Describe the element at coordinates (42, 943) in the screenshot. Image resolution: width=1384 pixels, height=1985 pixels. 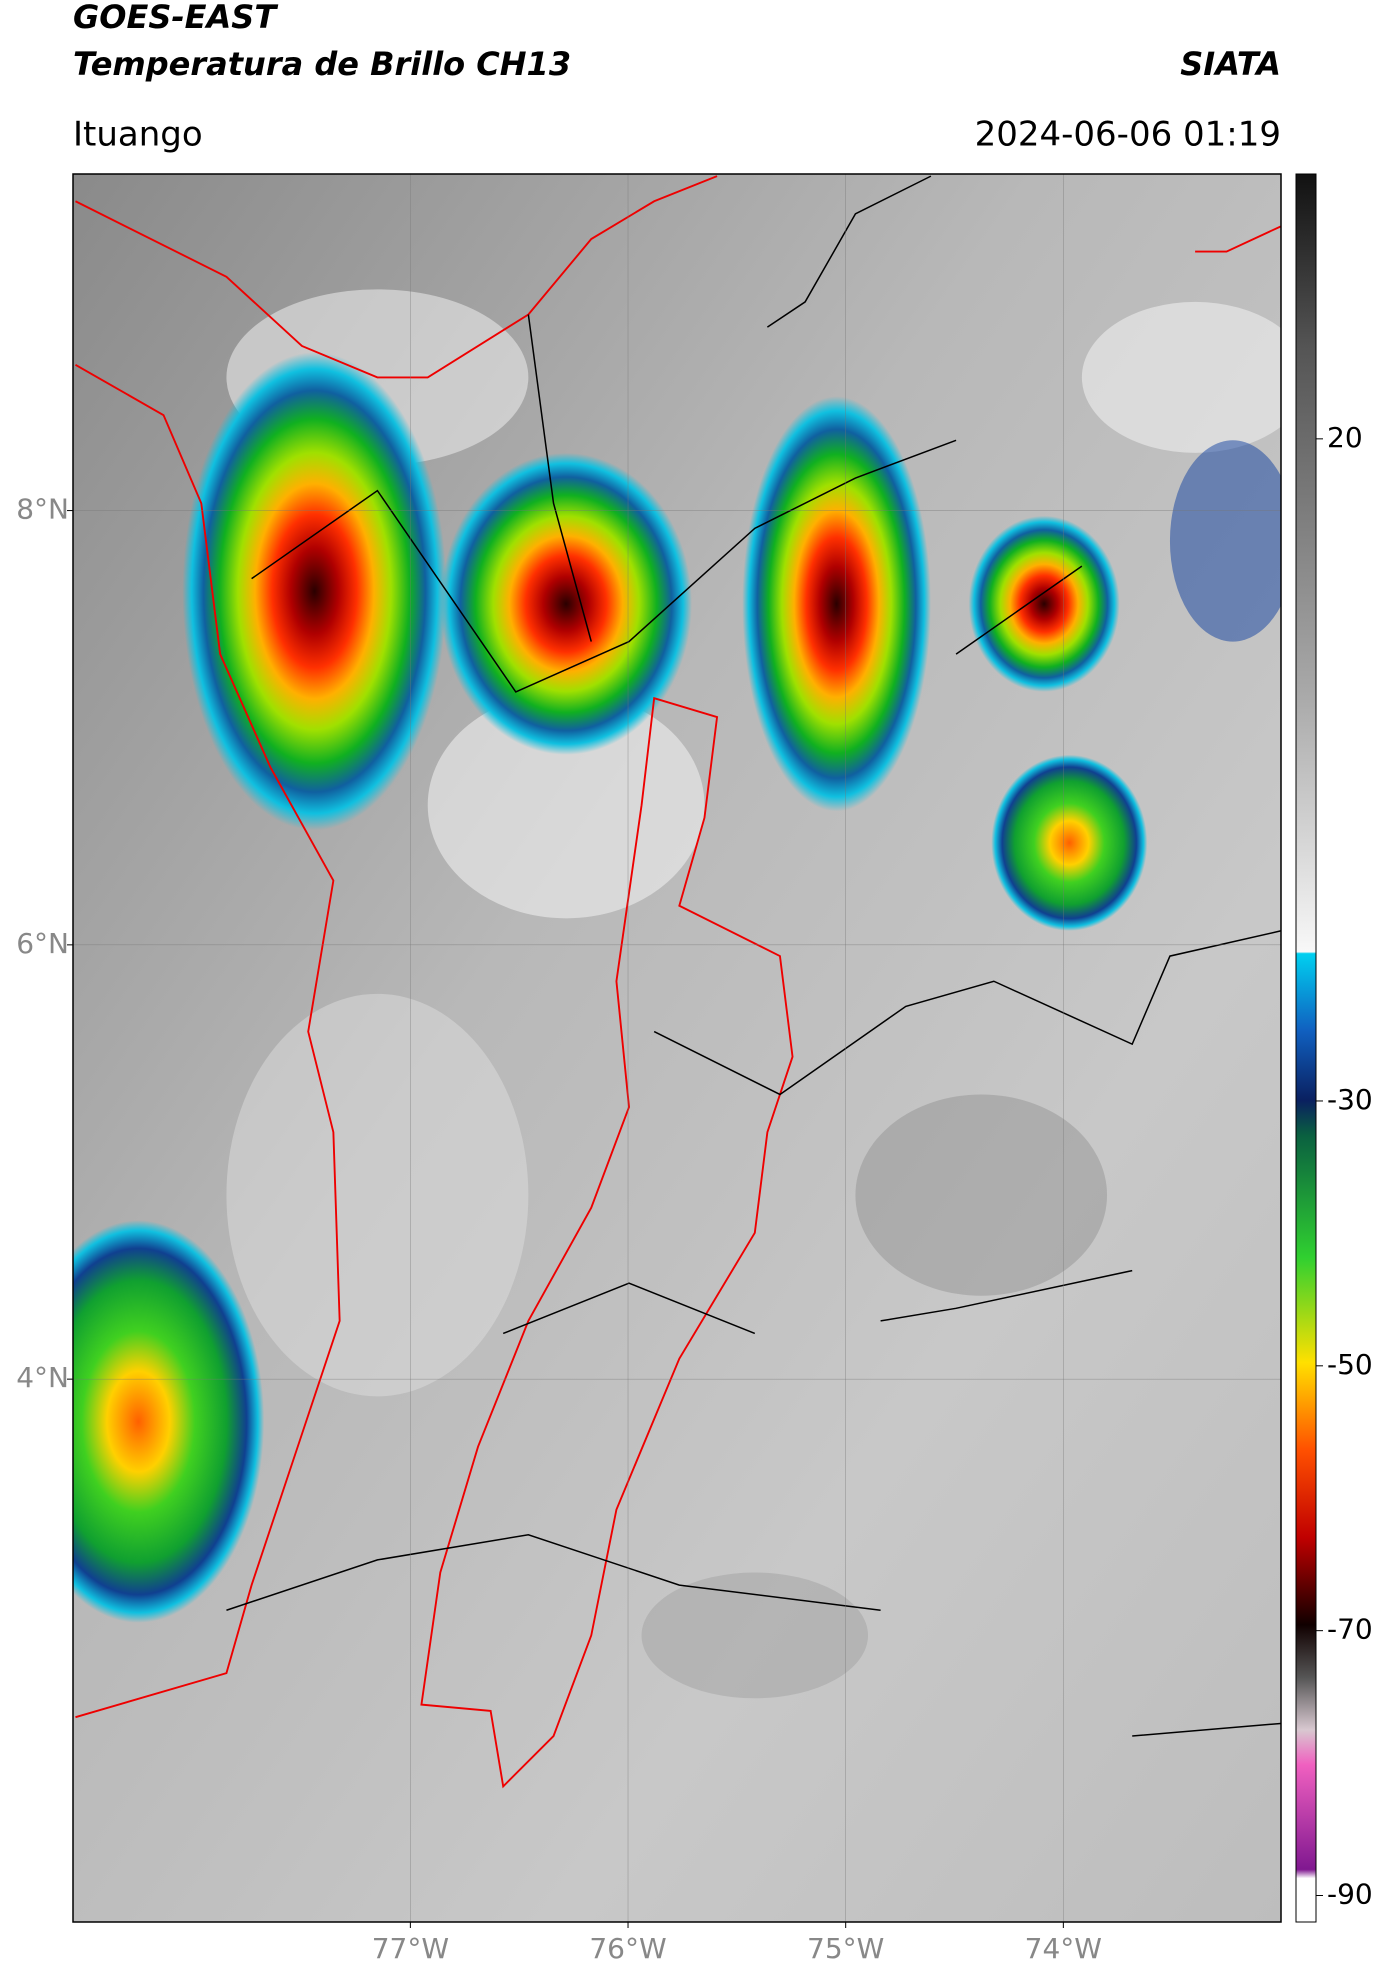
I see `y-tick-label: 6°N` at that location.